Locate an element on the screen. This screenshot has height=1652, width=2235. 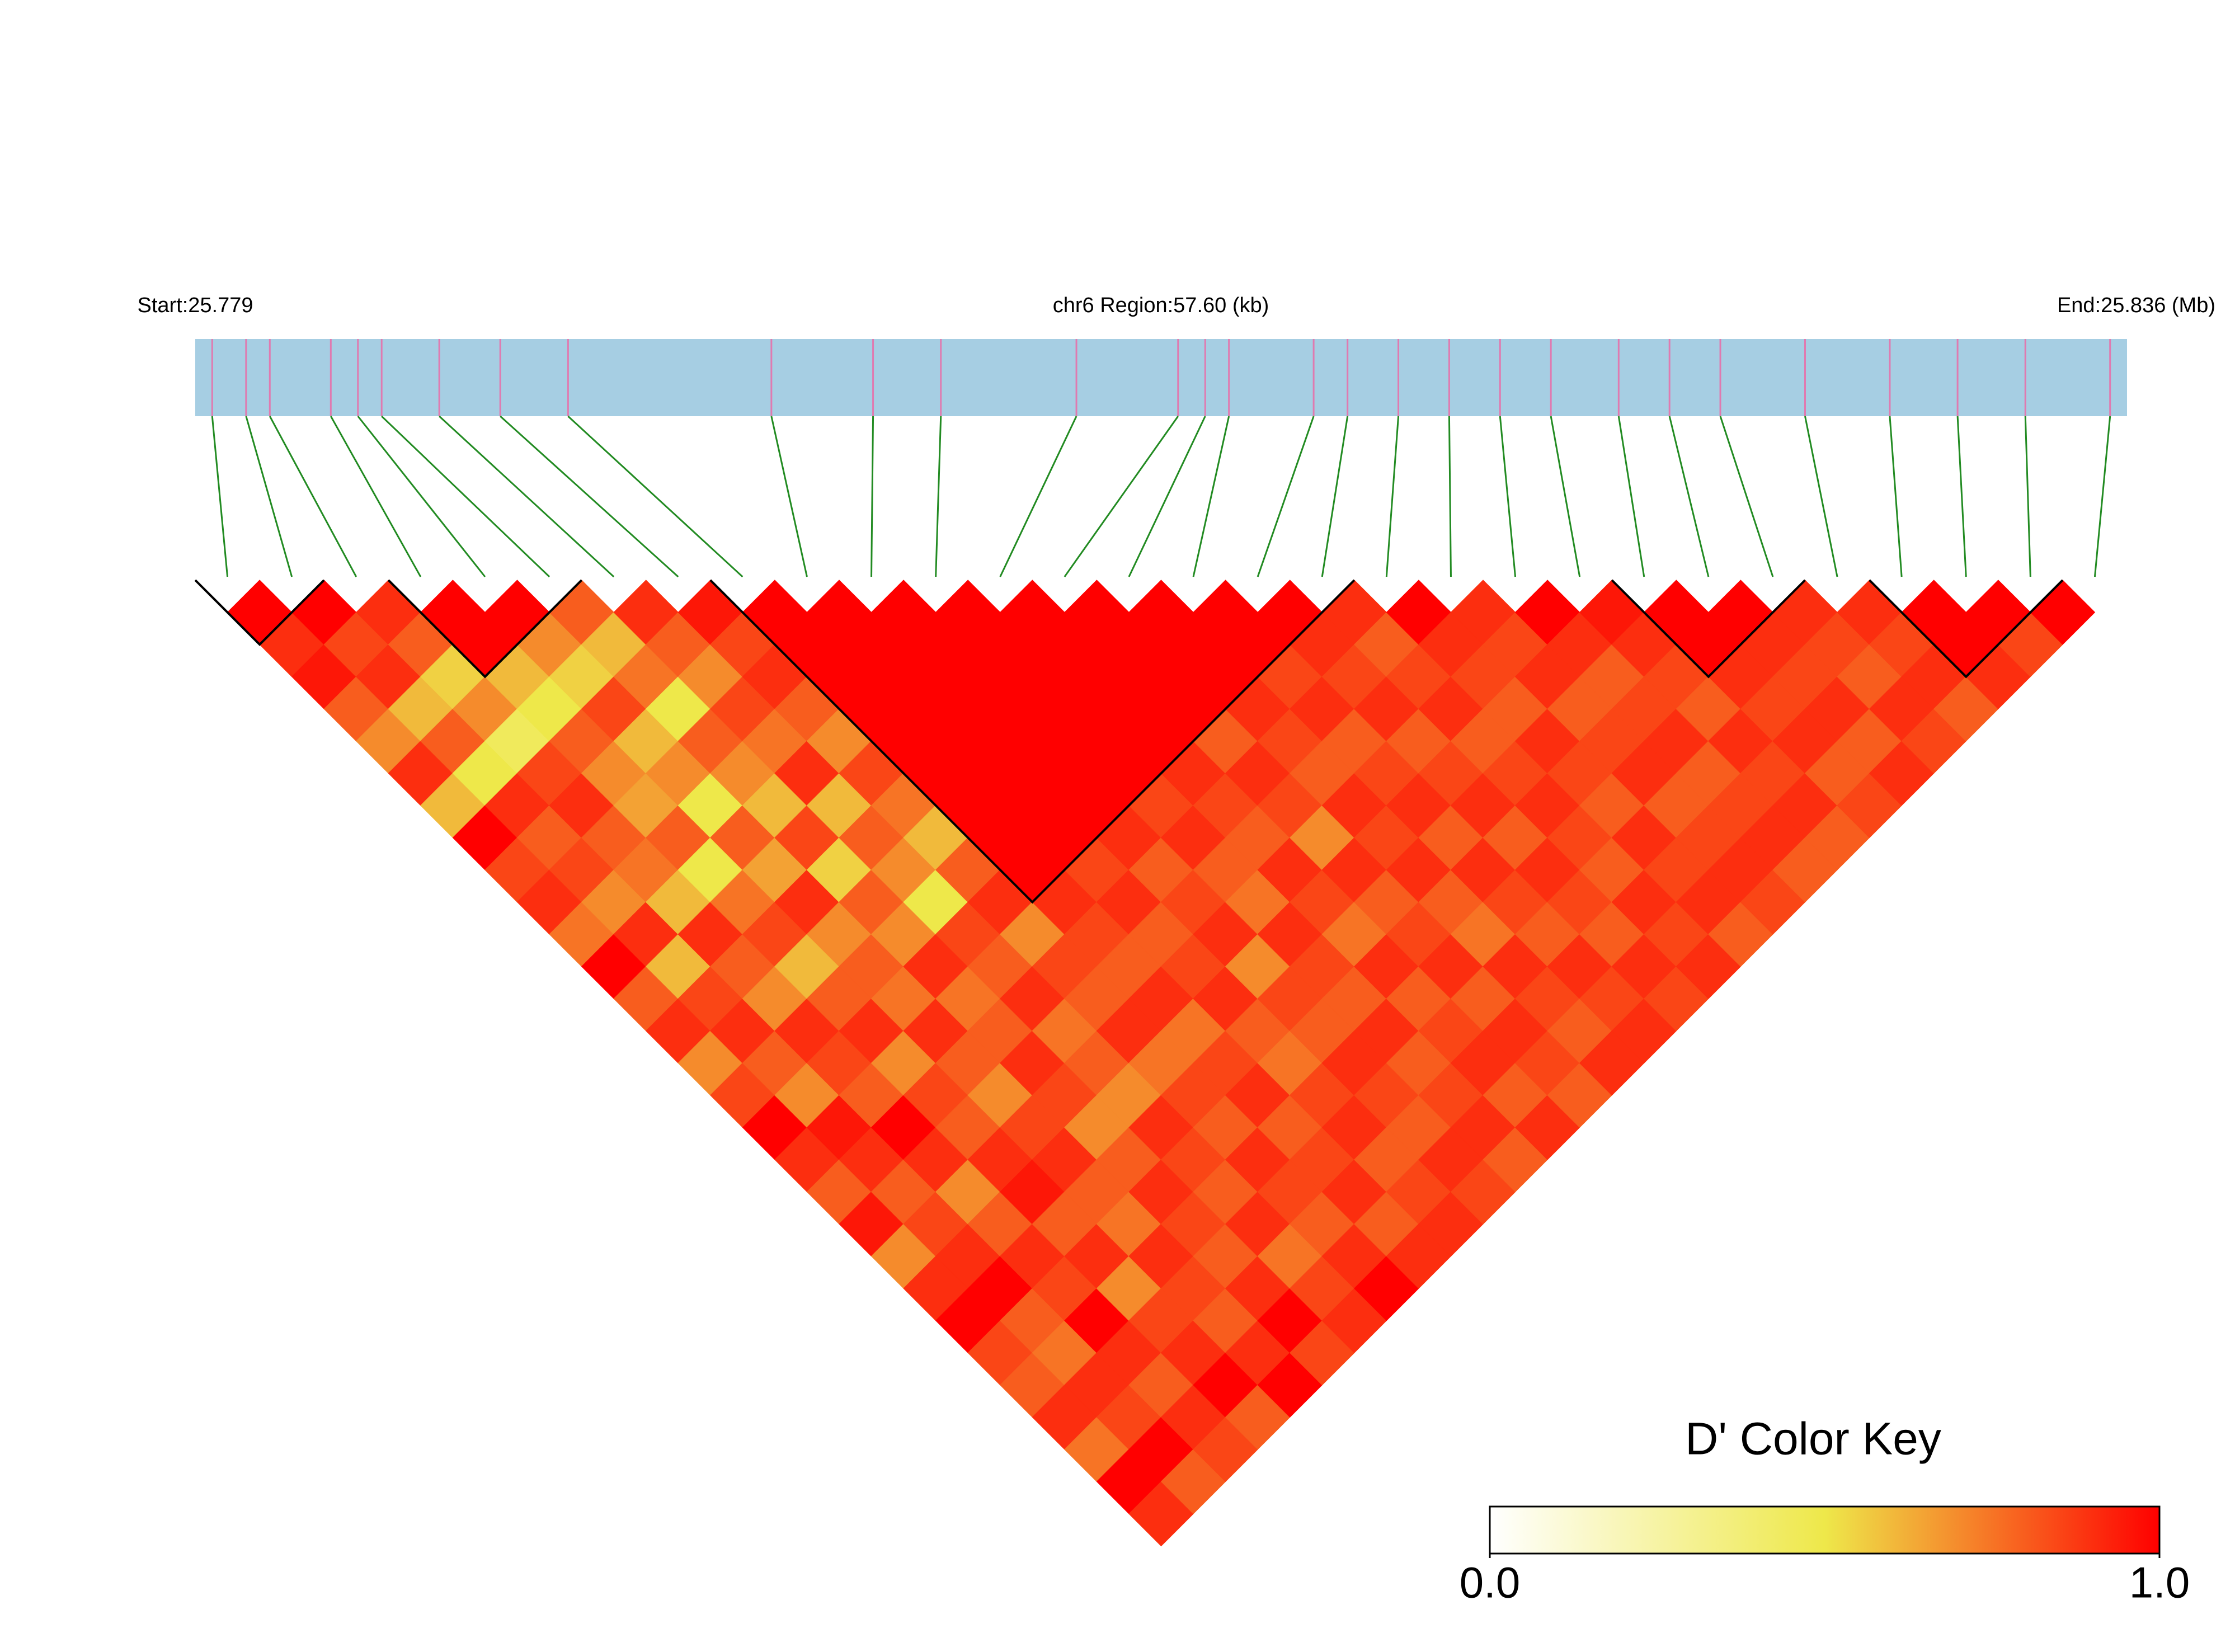
region-label: chr6 Region:57.60 (kb) is located at coordinates (1161, 306).